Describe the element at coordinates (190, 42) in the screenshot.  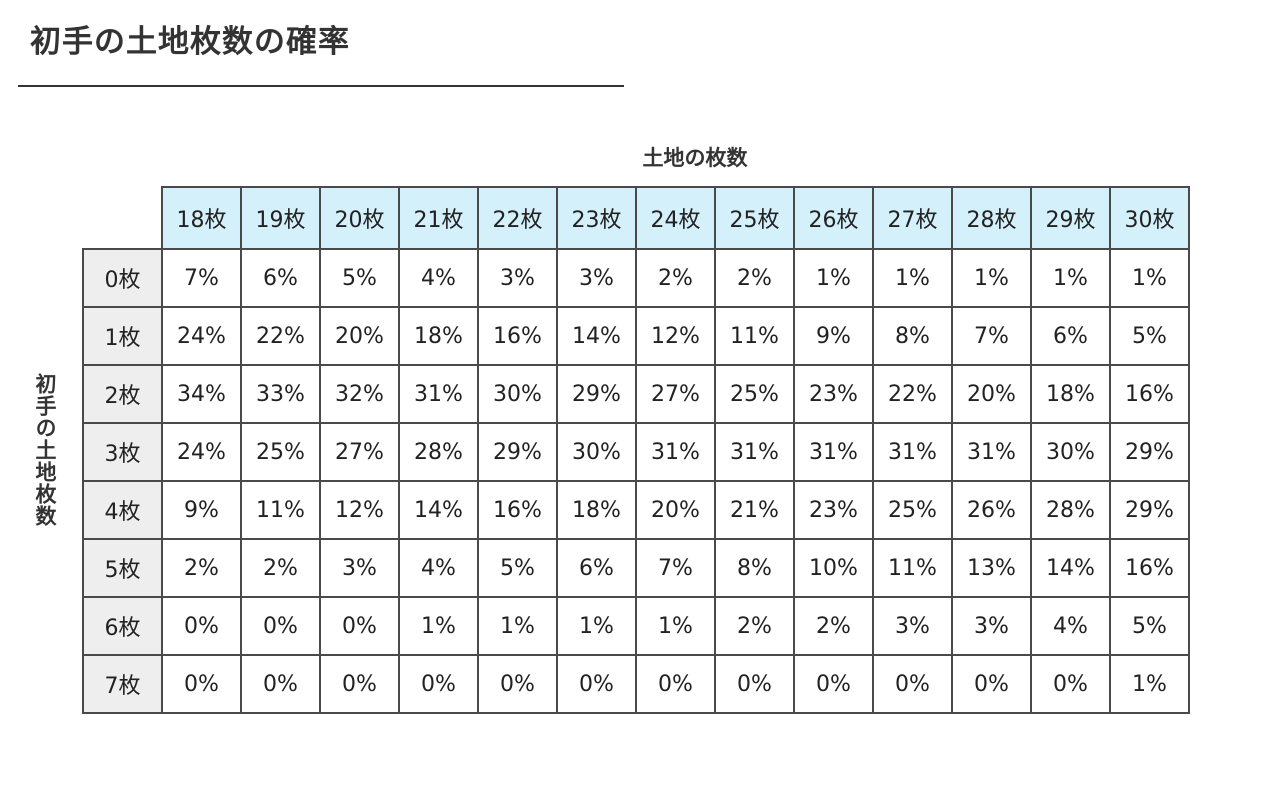
I see `page-title: 初手の土地枚数の確率` at that location.